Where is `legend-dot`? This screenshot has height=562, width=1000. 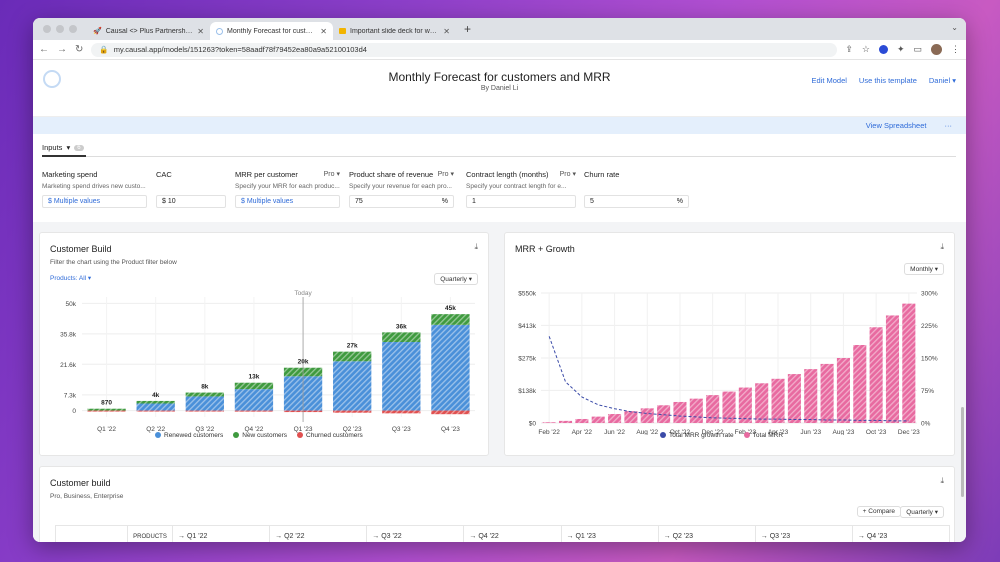 legend-dot is located at coordinates (236, 435).